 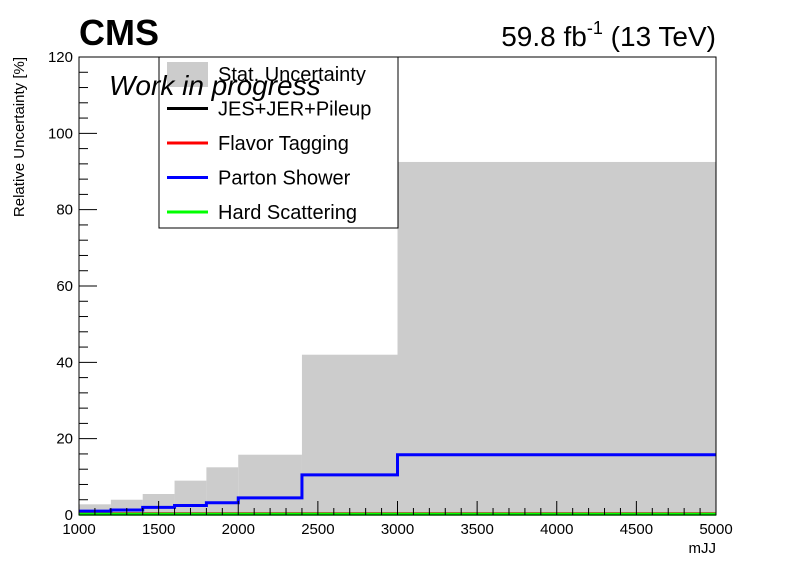 What do you see at coordinates (595, 28) in the screenshot?
I see `lumi-exponent: -1` at bounding box center [595, 28].